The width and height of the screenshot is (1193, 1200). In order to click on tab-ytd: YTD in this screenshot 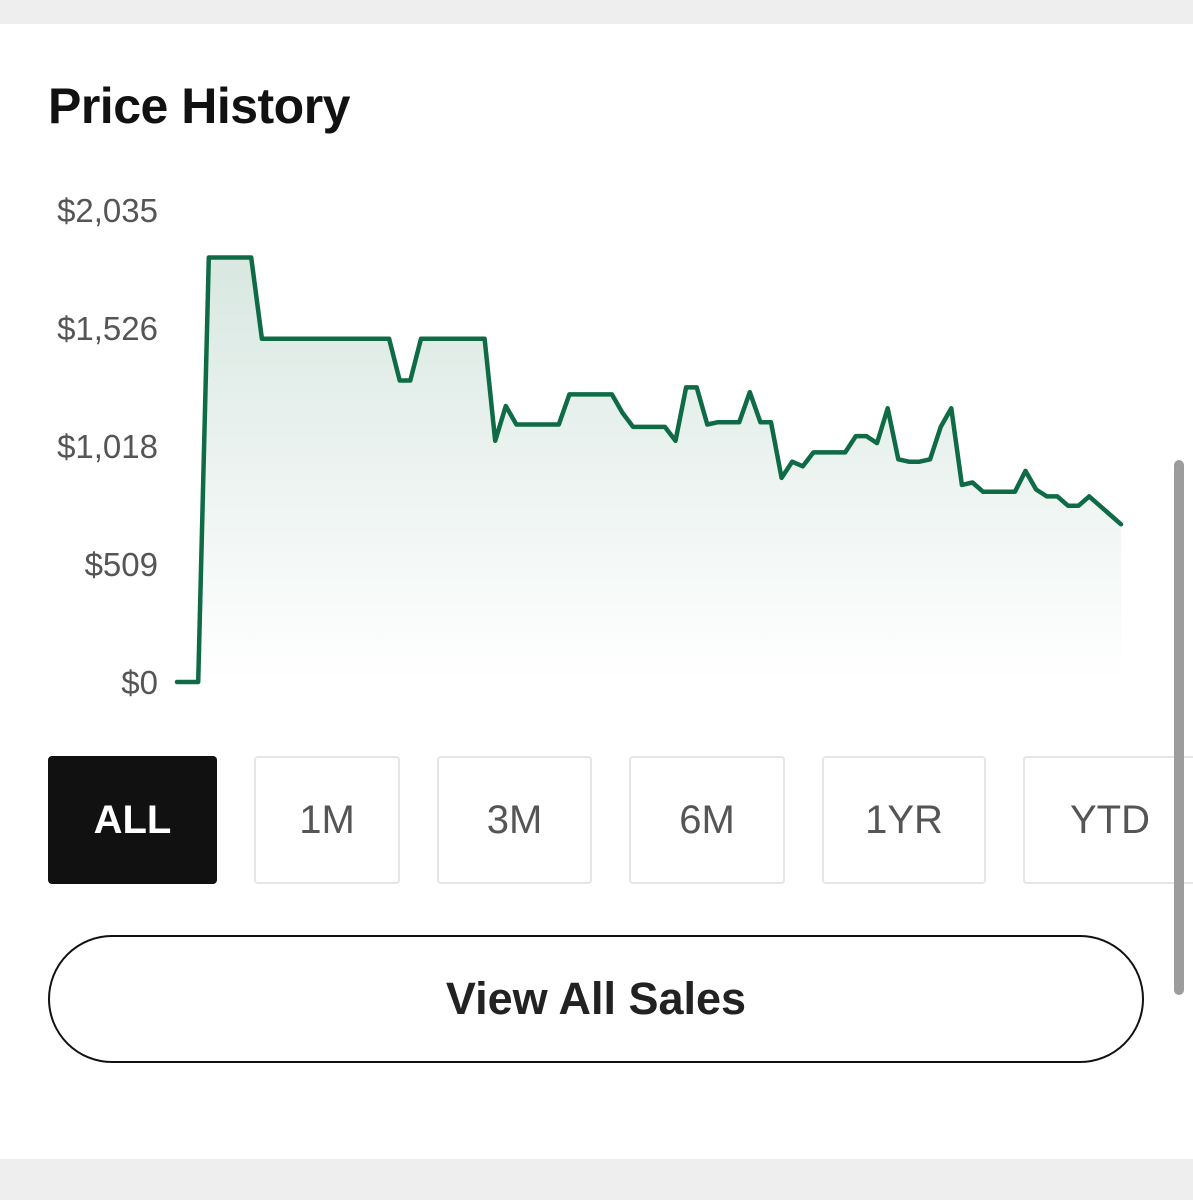, I will do `click(1108, 820)`.